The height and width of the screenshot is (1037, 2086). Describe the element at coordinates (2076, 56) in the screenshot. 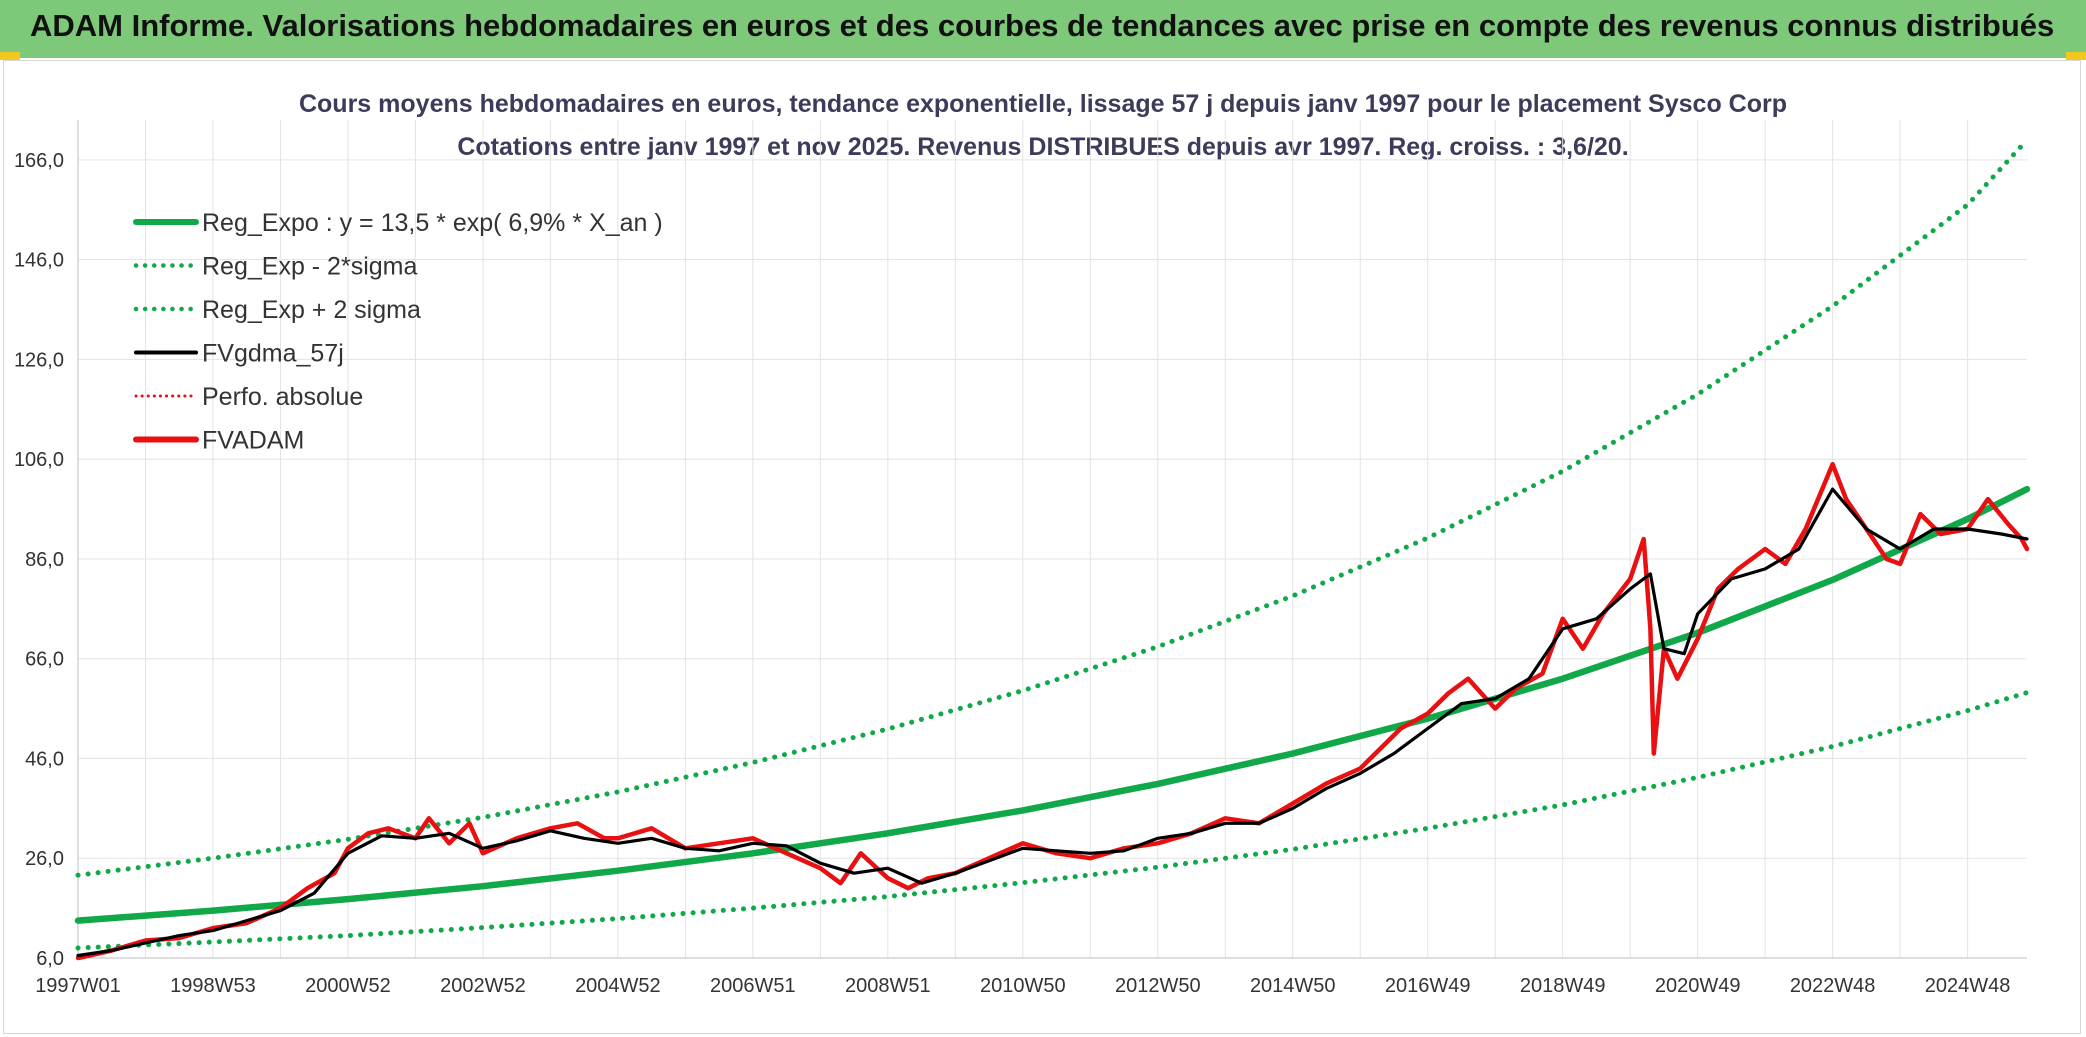

I see `corner-mark-right` at that location.